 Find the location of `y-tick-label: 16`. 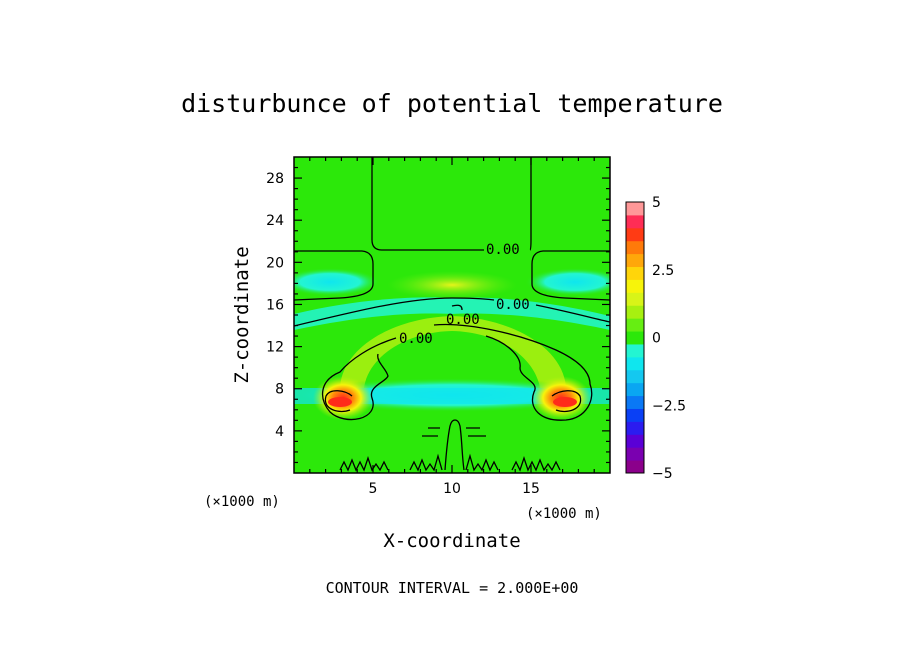

y-tick-label: 16 is located at coordinates (275, 305).